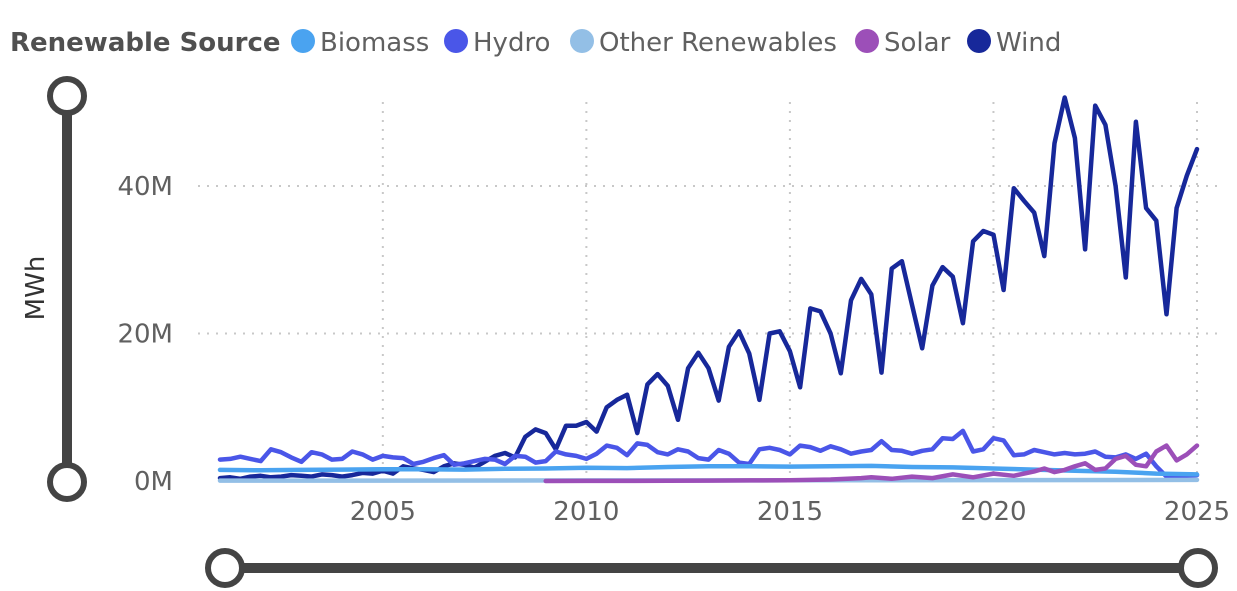 This screenshot has height=591, width=1237. Describe the element at coordinates (303, 41) in the screenshot. I see `legend-swatch-biomass` at that location.